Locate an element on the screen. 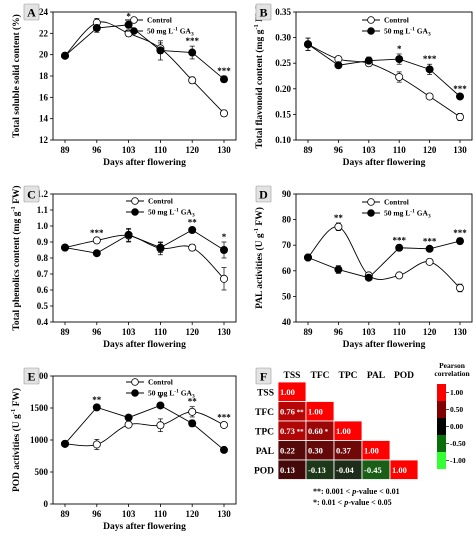  plot-frame-b is located at coordinates (384, 76).